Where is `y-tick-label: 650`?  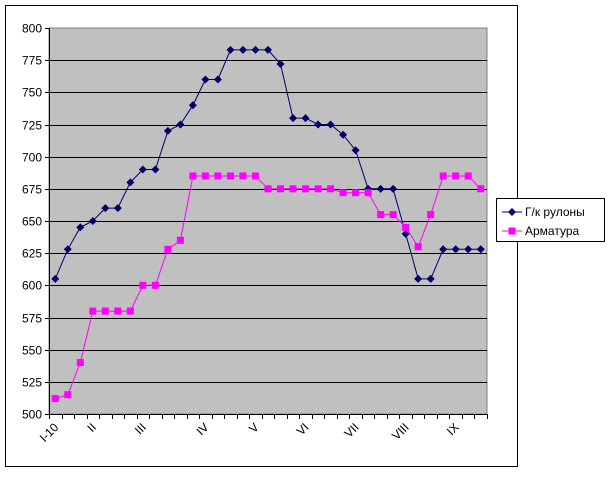
y-tick-label: 650 is located at coordinates (32, 222).